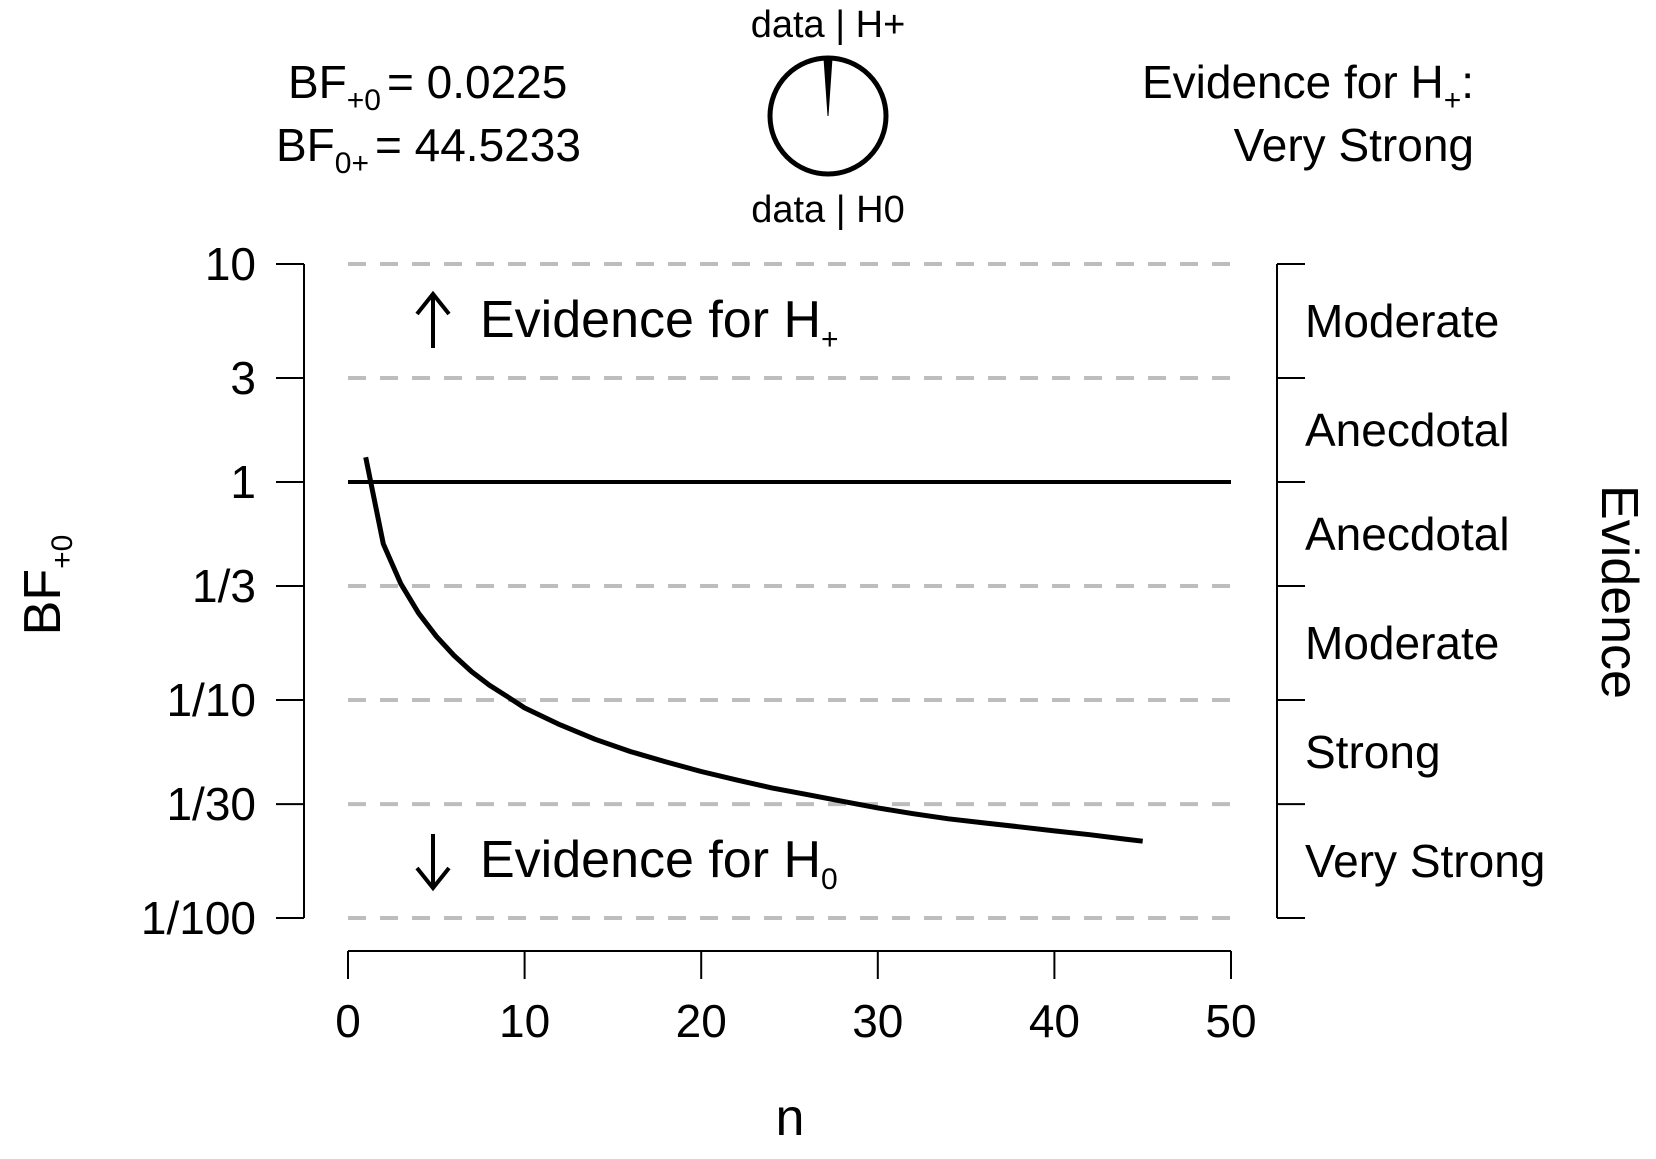 The width and height of the screenshot is (1656, 1159). I want to click on evidence-for-h-plus-label: Evidence for H+, so click(659, 323).